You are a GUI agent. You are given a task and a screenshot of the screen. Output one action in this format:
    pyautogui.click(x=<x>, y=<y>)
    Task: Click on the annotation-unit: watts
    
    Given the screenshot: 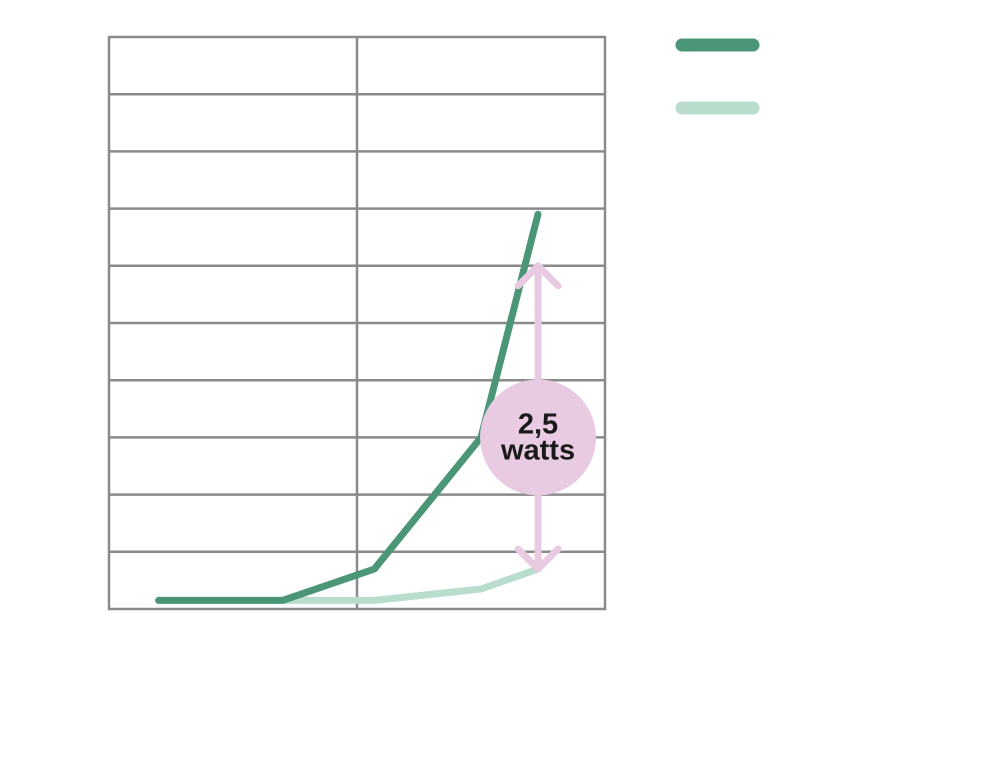 What is the action you would take?
    pyautogui.click(x=537, y=450)
    